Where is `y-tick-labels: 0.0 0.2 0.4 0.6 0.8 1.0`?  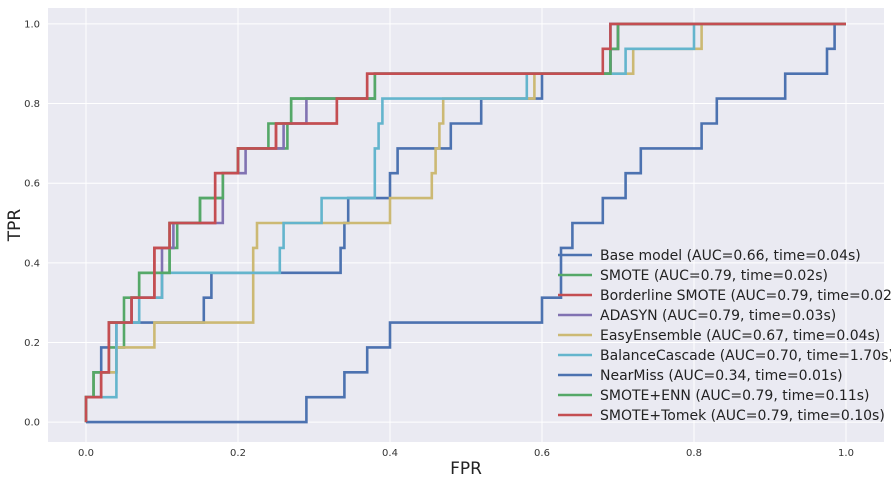
y-tick-labels: 0.0 0.2 0.4 0.6 0.8 1.0 is located at coordinates (32, 223).